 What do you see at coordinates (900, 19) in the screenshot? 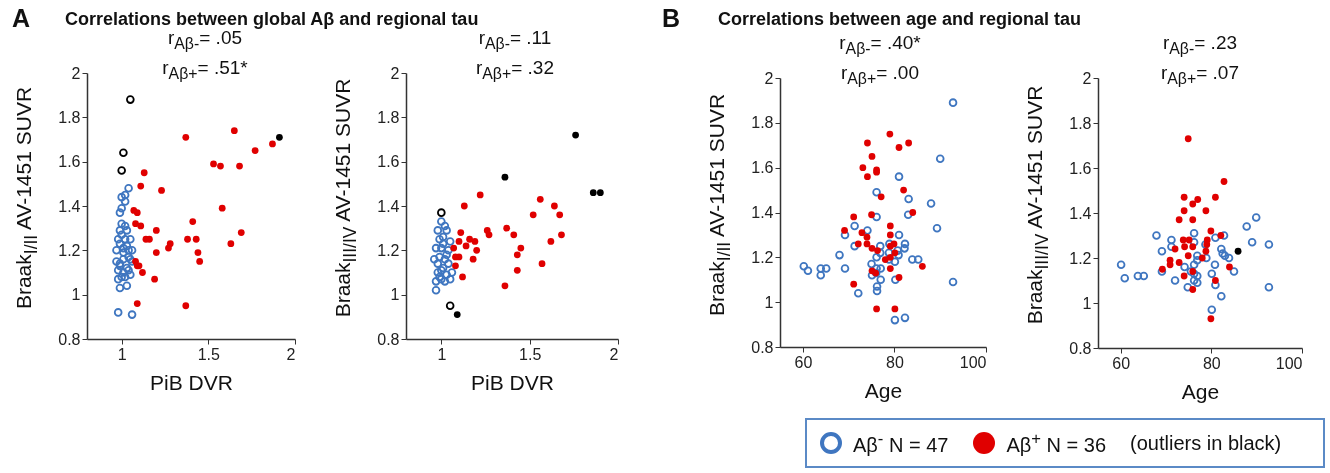
I see `chart-title: Correlations between age and regional tau` at bounding box center [900, 19].